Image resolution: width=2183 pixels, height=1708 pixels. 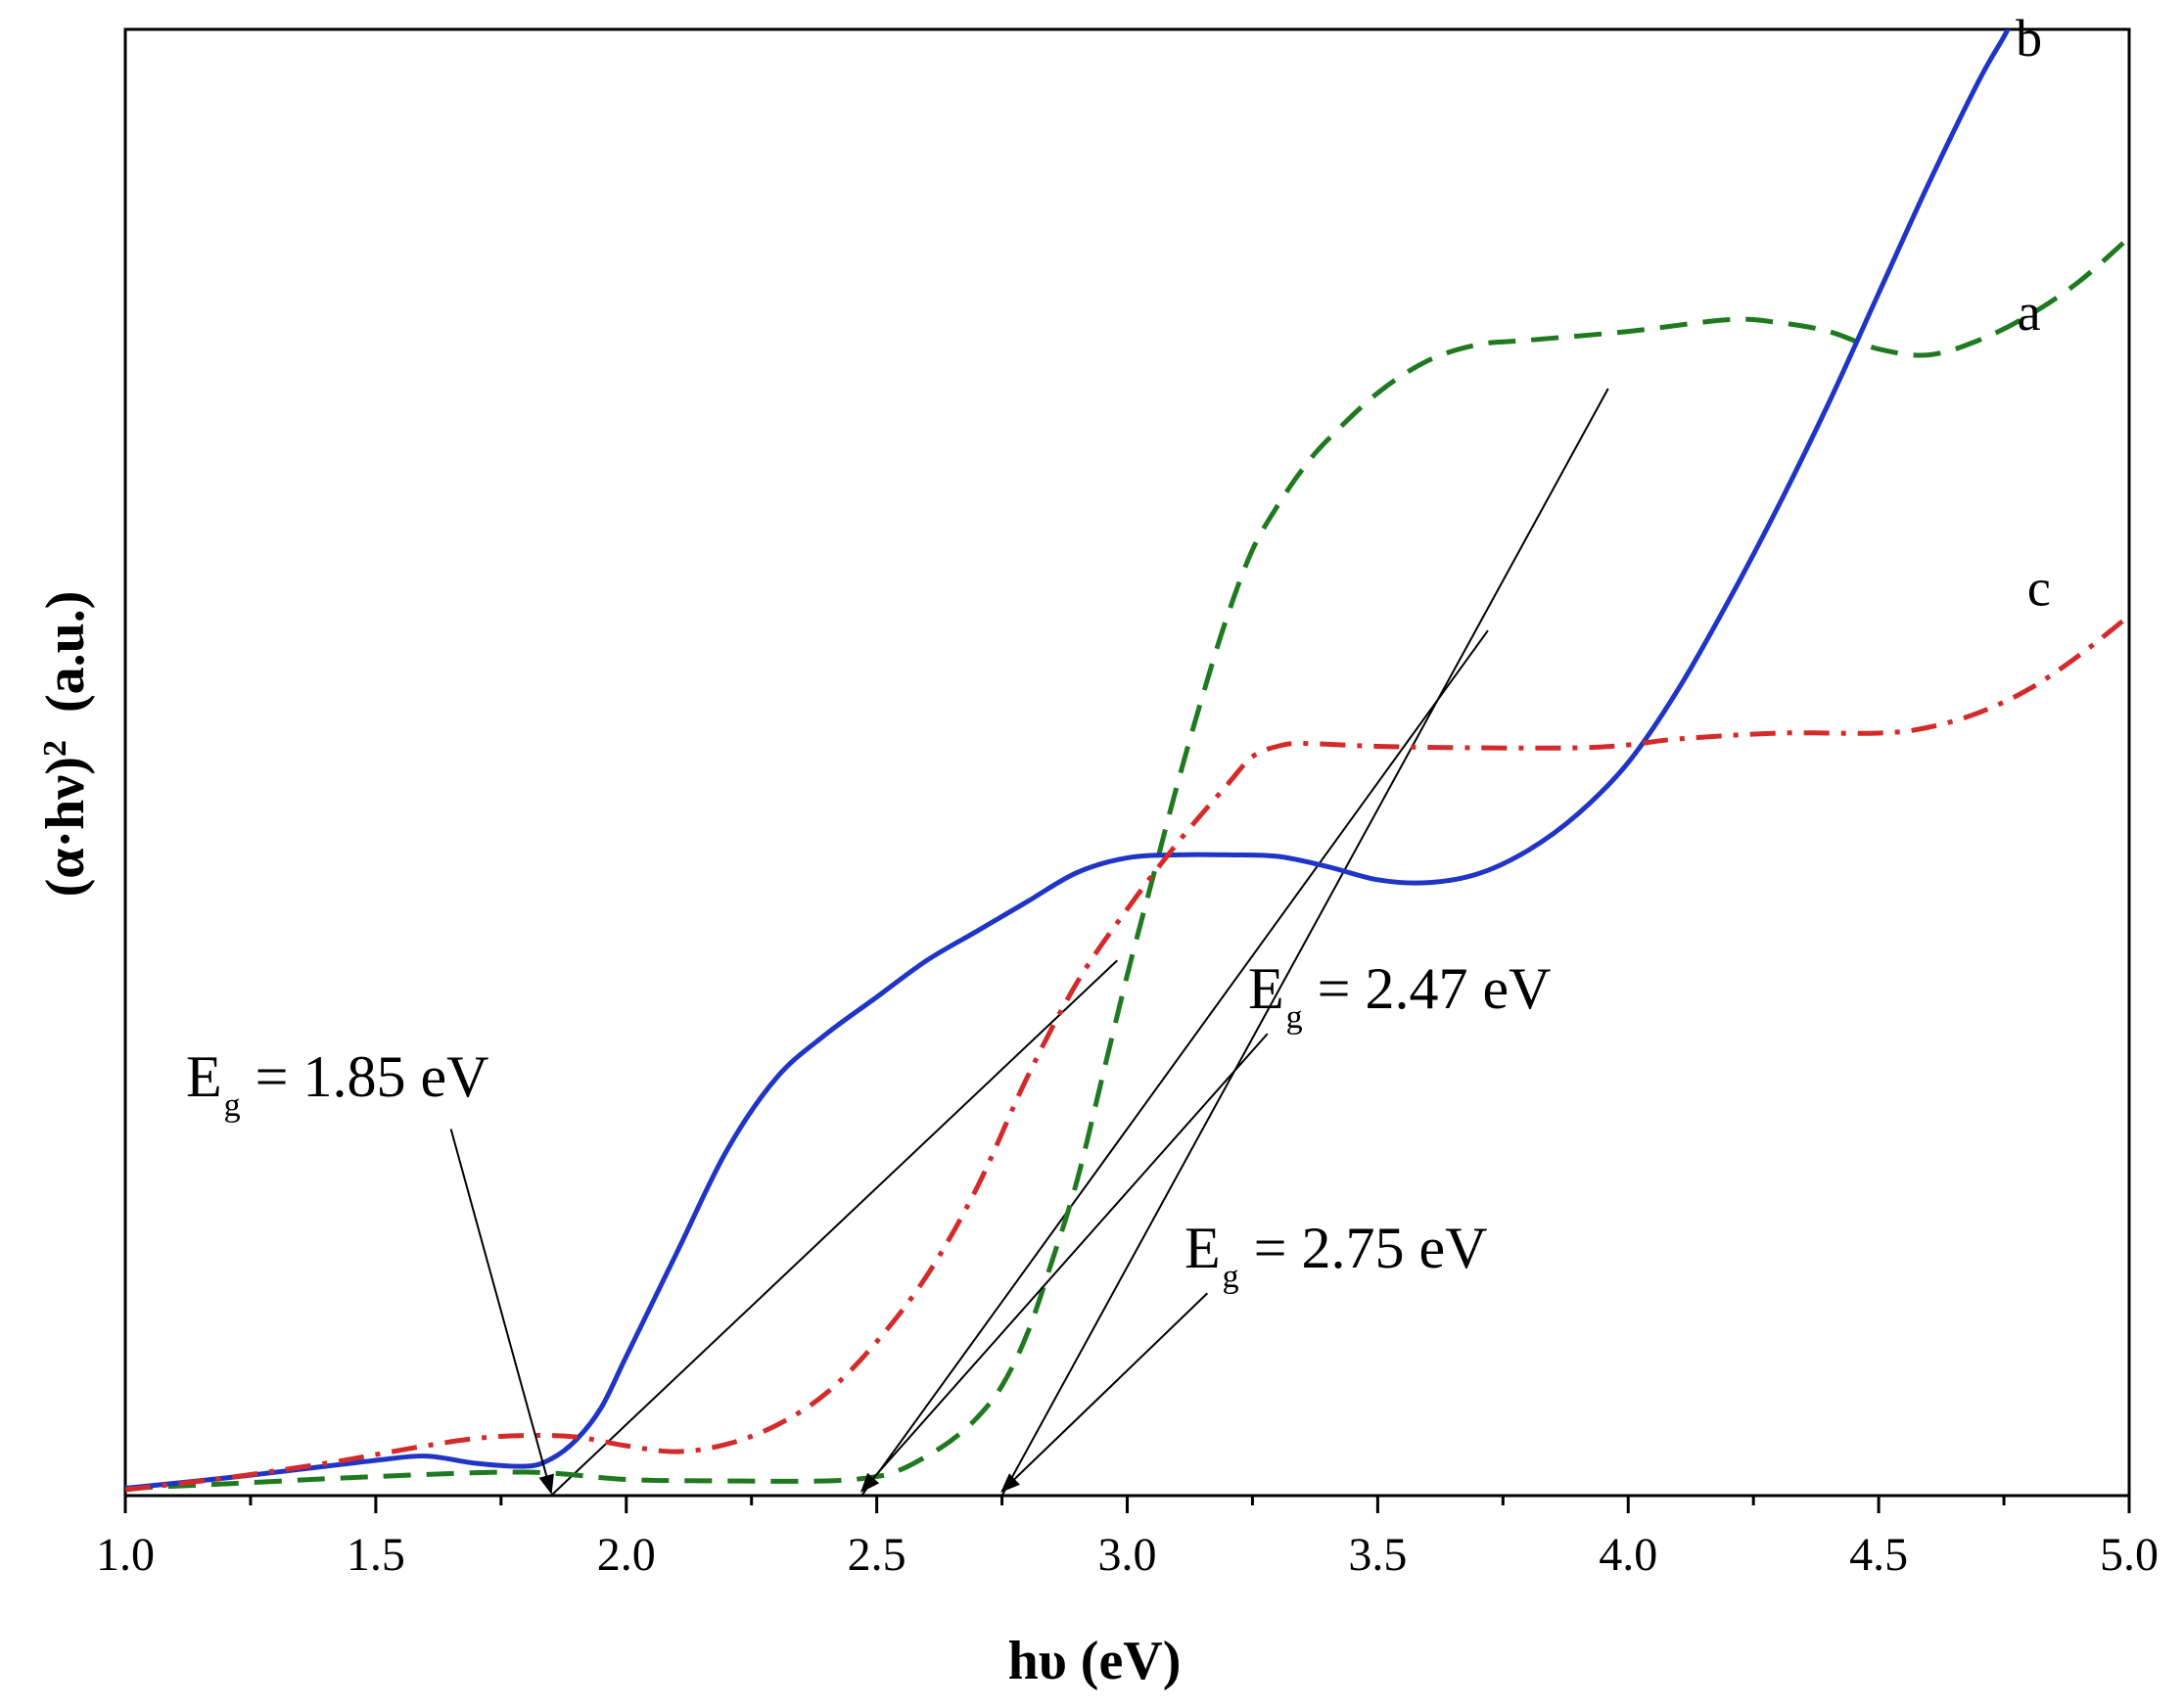 What do you see at coordinates (232, 1106) in the screenshot?
I see `annotation-eg-1-sub: g` at bounding box center [232, 1106].